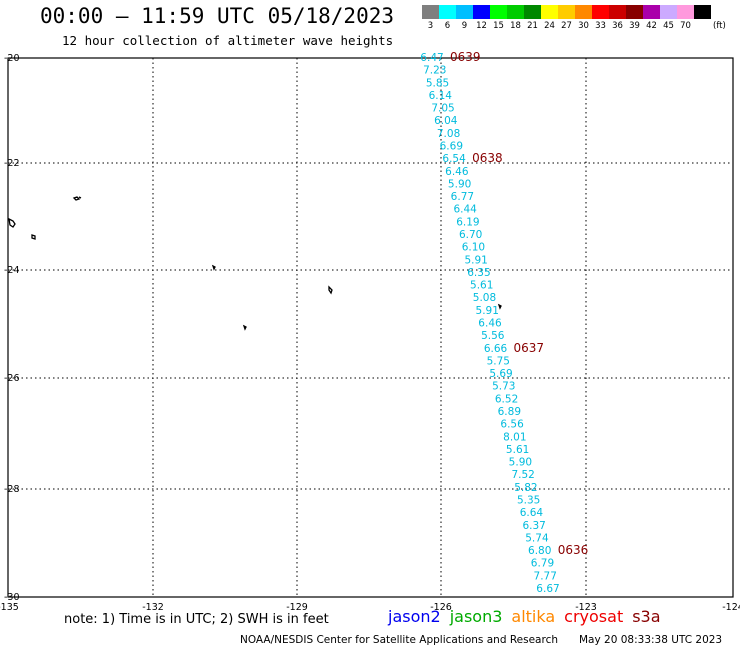 Image resolution: width=740 pixels, height=650 pixels. I want to click on satellite-legend: jason2 jason3 altika cryosat s3a, so click(529, 616).